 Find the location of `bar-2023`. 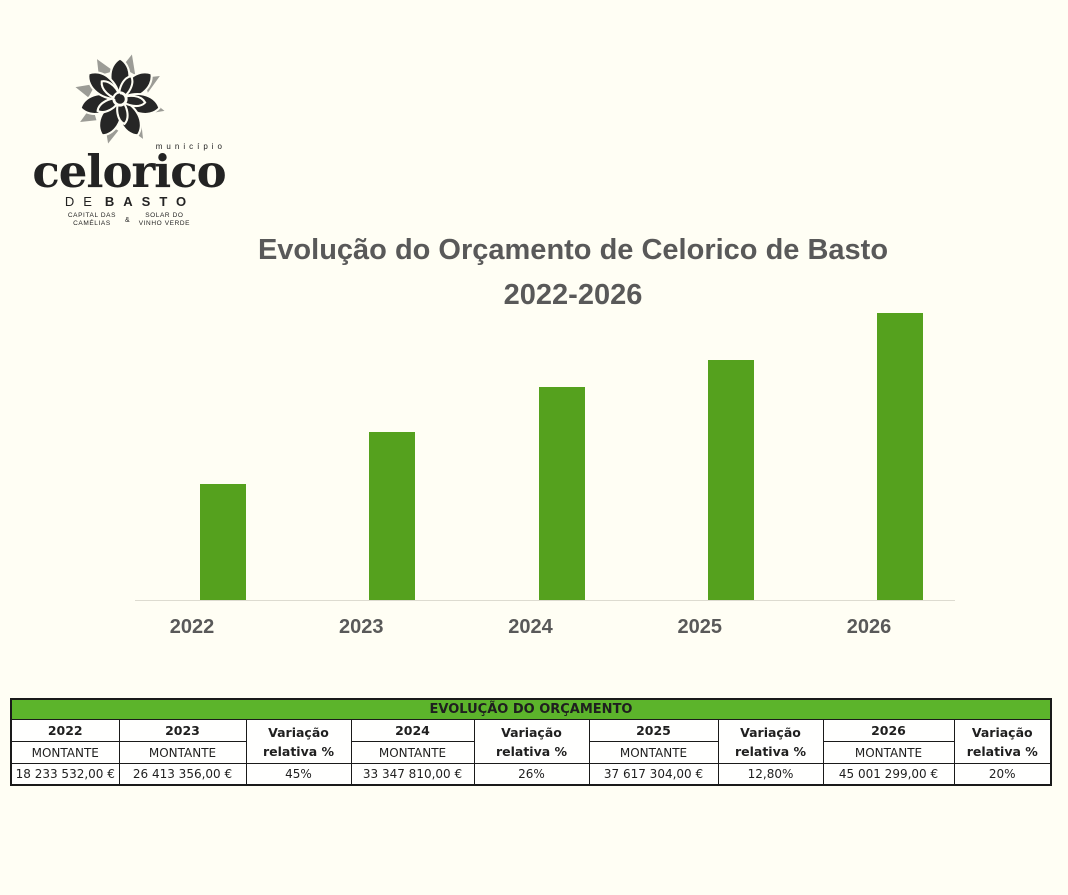

bar-2023 is located at coordinates (392, 515).